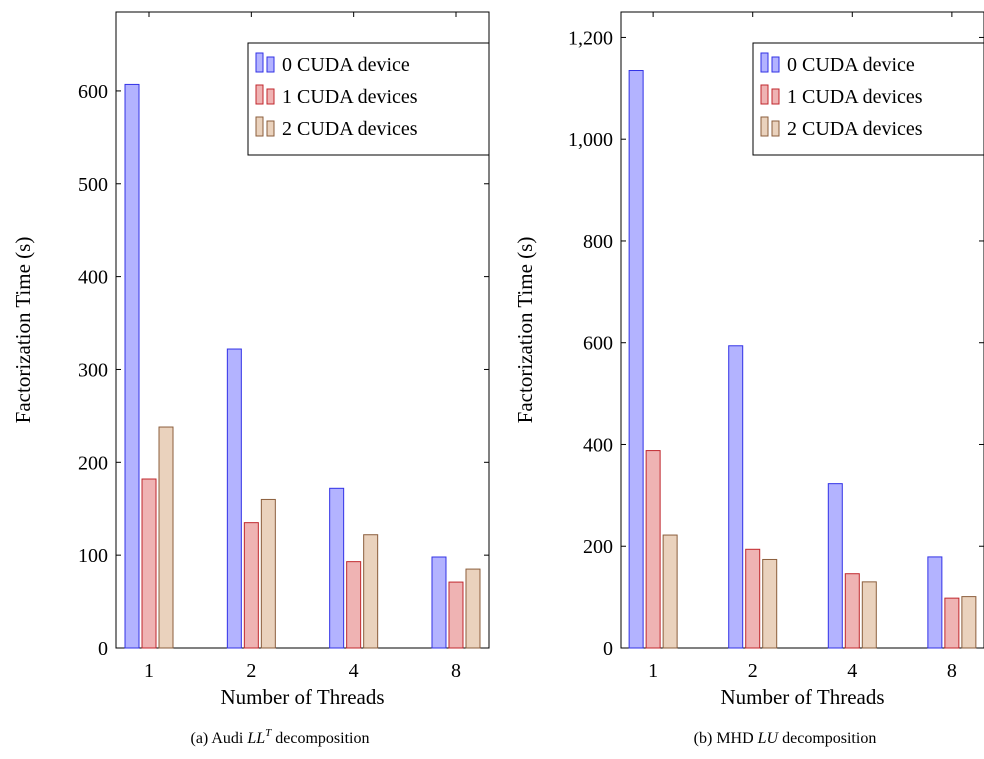 The width and height of the screenshot is (984, 759). Describe the element at coordinates (768, 738) in the screenshot. I see `caption-math: LU` at that location.